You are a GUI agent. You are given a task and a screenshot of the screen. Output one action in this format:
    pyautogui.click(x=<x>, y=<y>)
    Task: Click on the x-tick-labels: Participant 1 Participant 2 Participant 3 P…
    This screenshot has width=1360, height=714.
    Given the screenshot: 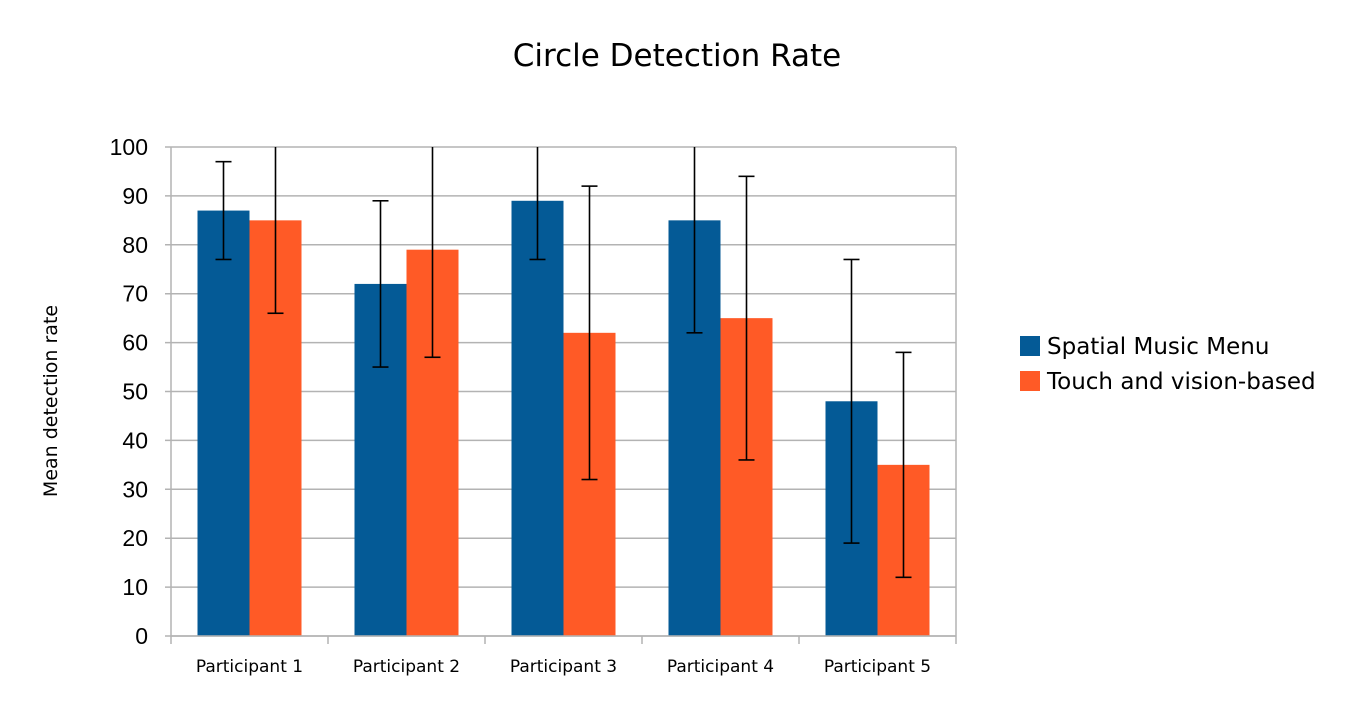 What is the action you would take?
    pyautogui.click(x=563, y=667)
    